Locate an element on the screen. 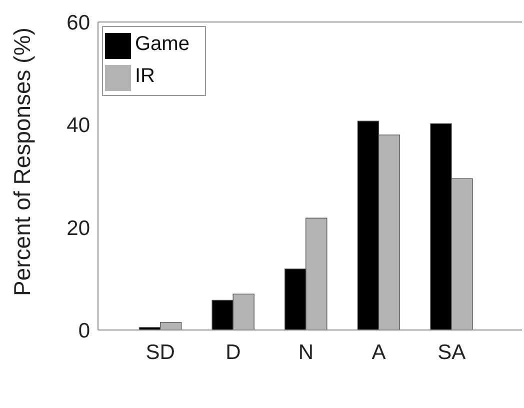  legend-label: Game is located at coordinates (162, 44).